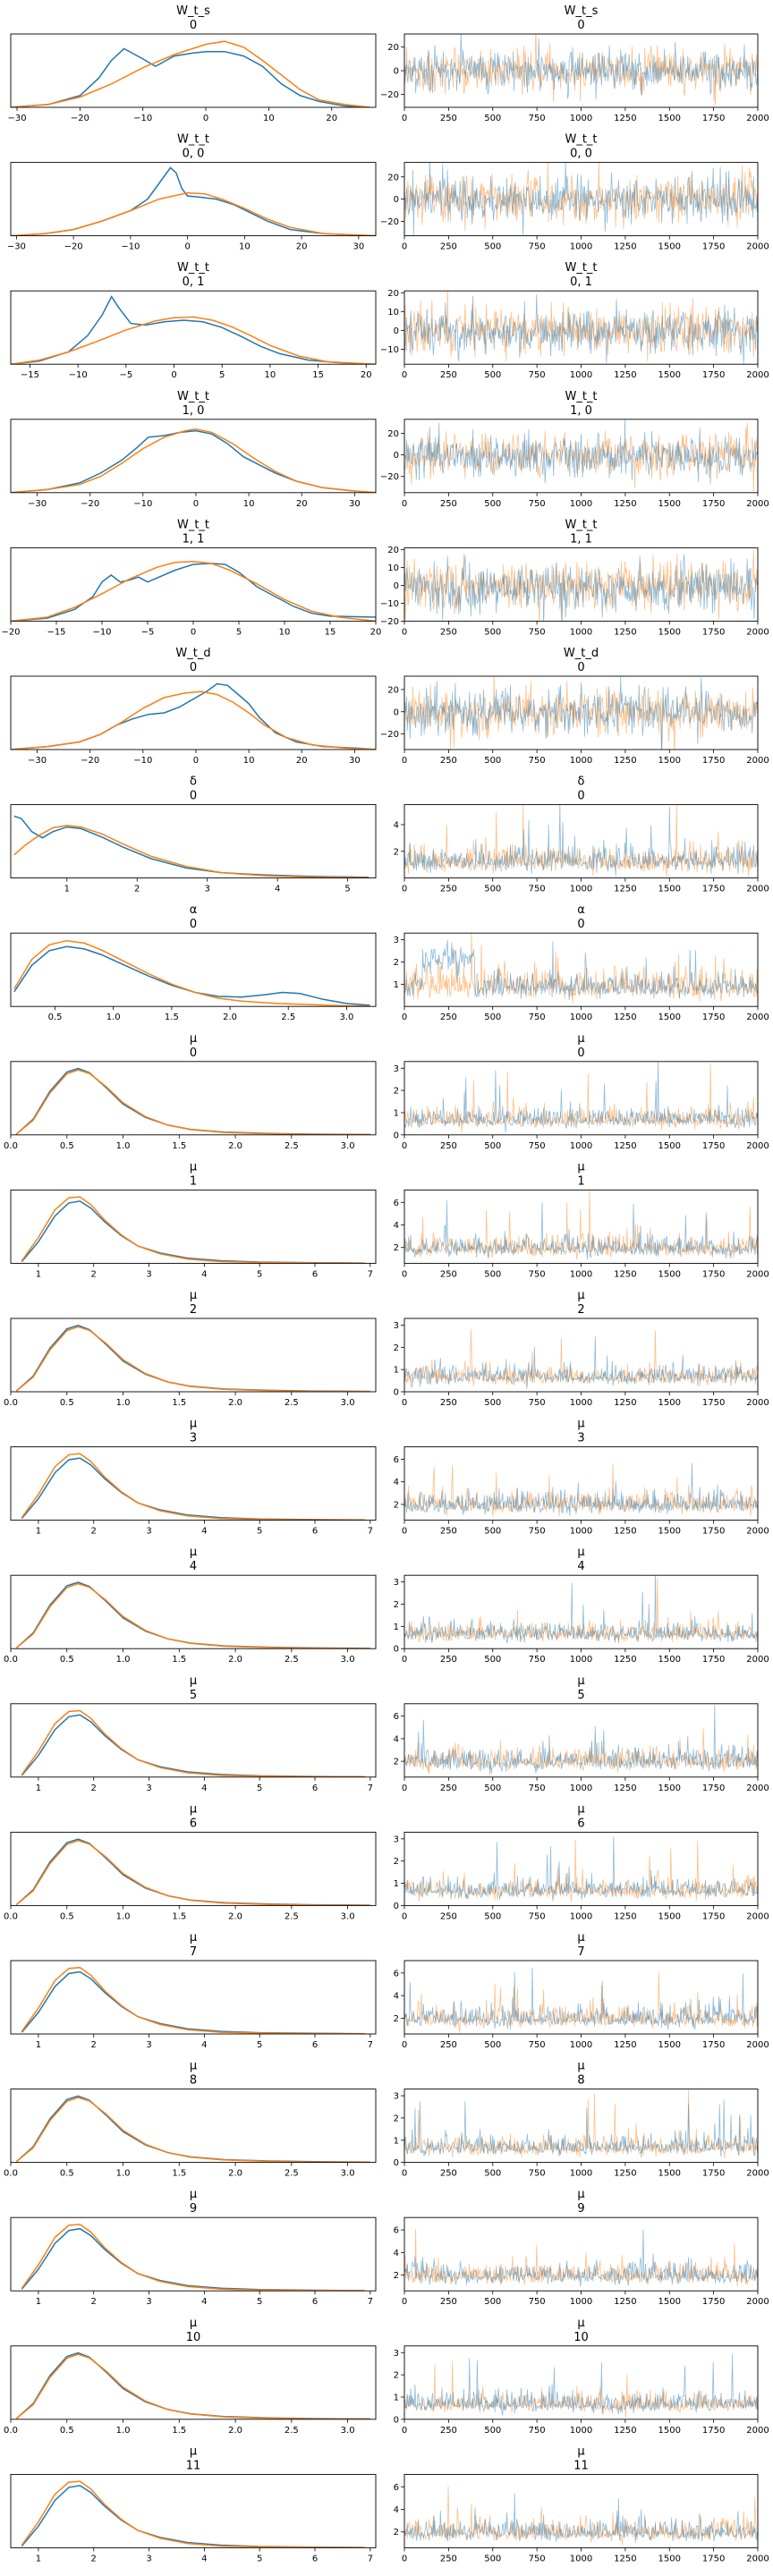  What do you see at coordinates (101, 632) in the screenshot?
I see `x-tick-label: −10` at bounding box center [101, 632].